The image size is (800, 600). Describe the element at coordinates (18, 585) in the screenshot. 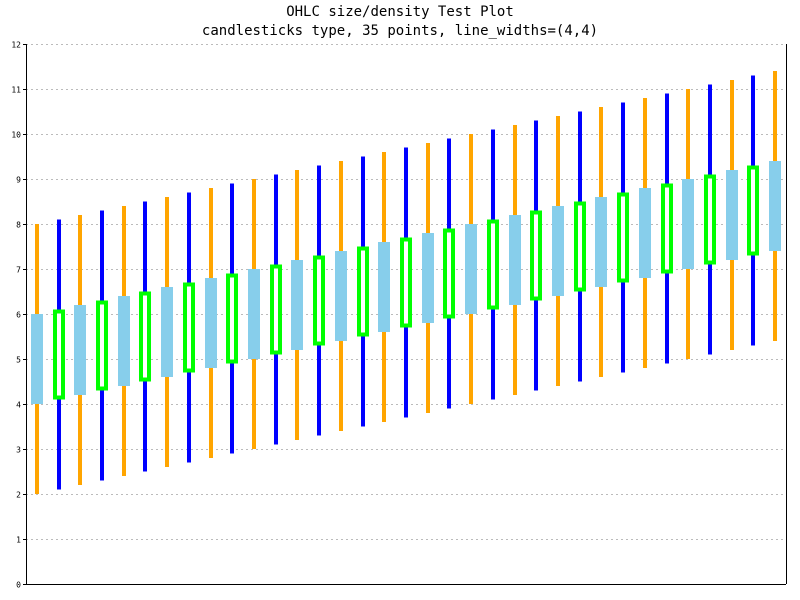

I see `y-tick-label: 0` at that location.